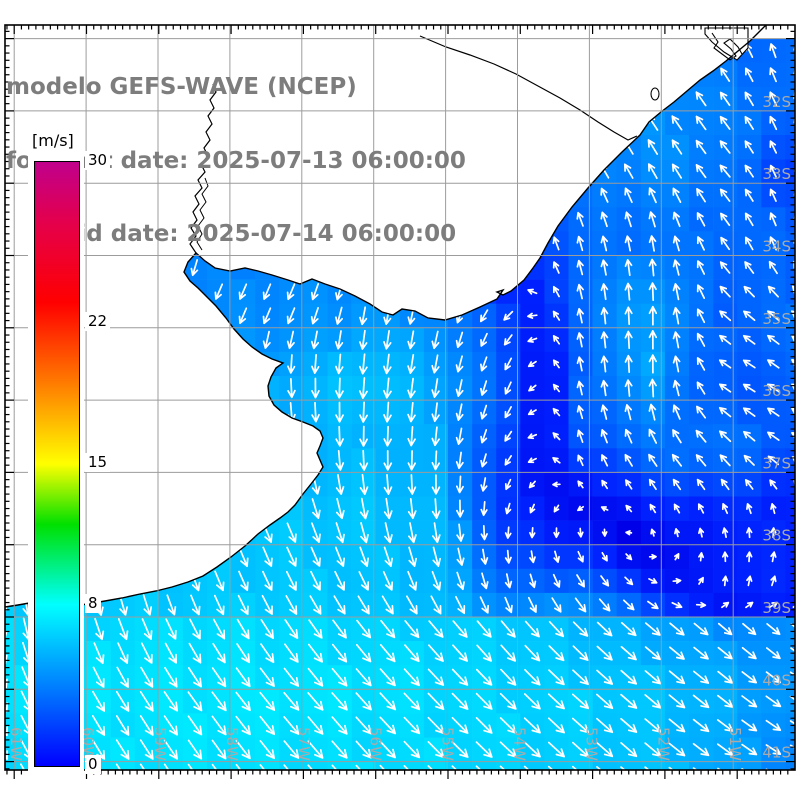 The width and height of the screenshot is (800, 800). What do you see at coordinates (98, 160) in the screenshot?
I see `colorbar-tick-label: 30` at bounding box center [98, 160].